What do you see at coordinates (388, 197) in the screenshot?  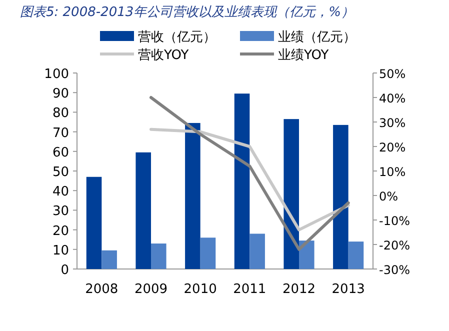 I see `y2-tick-label: 0%` at bounding box center [388, 197].